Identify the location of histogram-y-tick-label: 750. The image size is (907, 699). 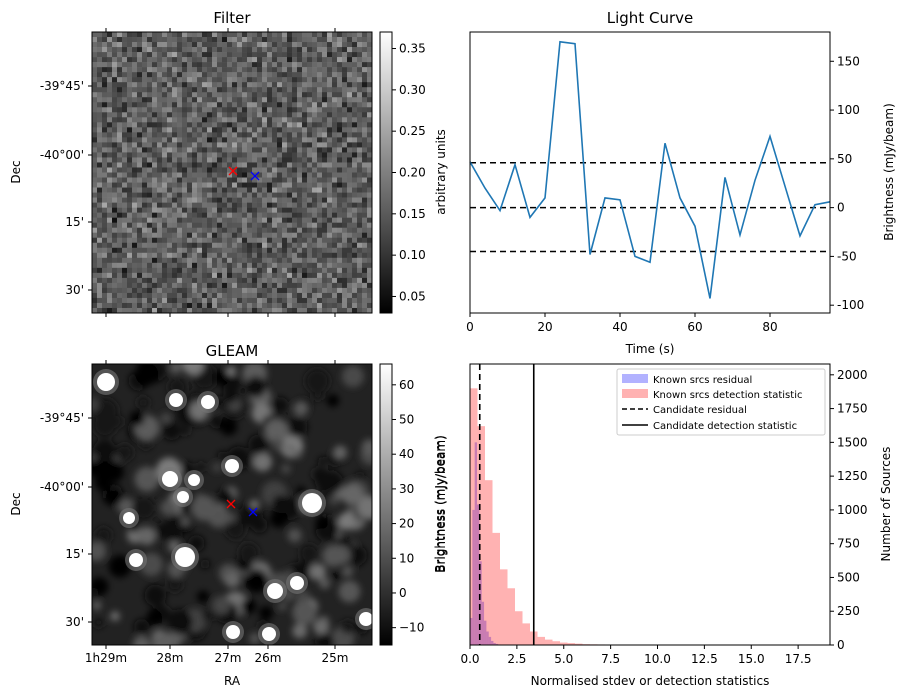
(848, 544).